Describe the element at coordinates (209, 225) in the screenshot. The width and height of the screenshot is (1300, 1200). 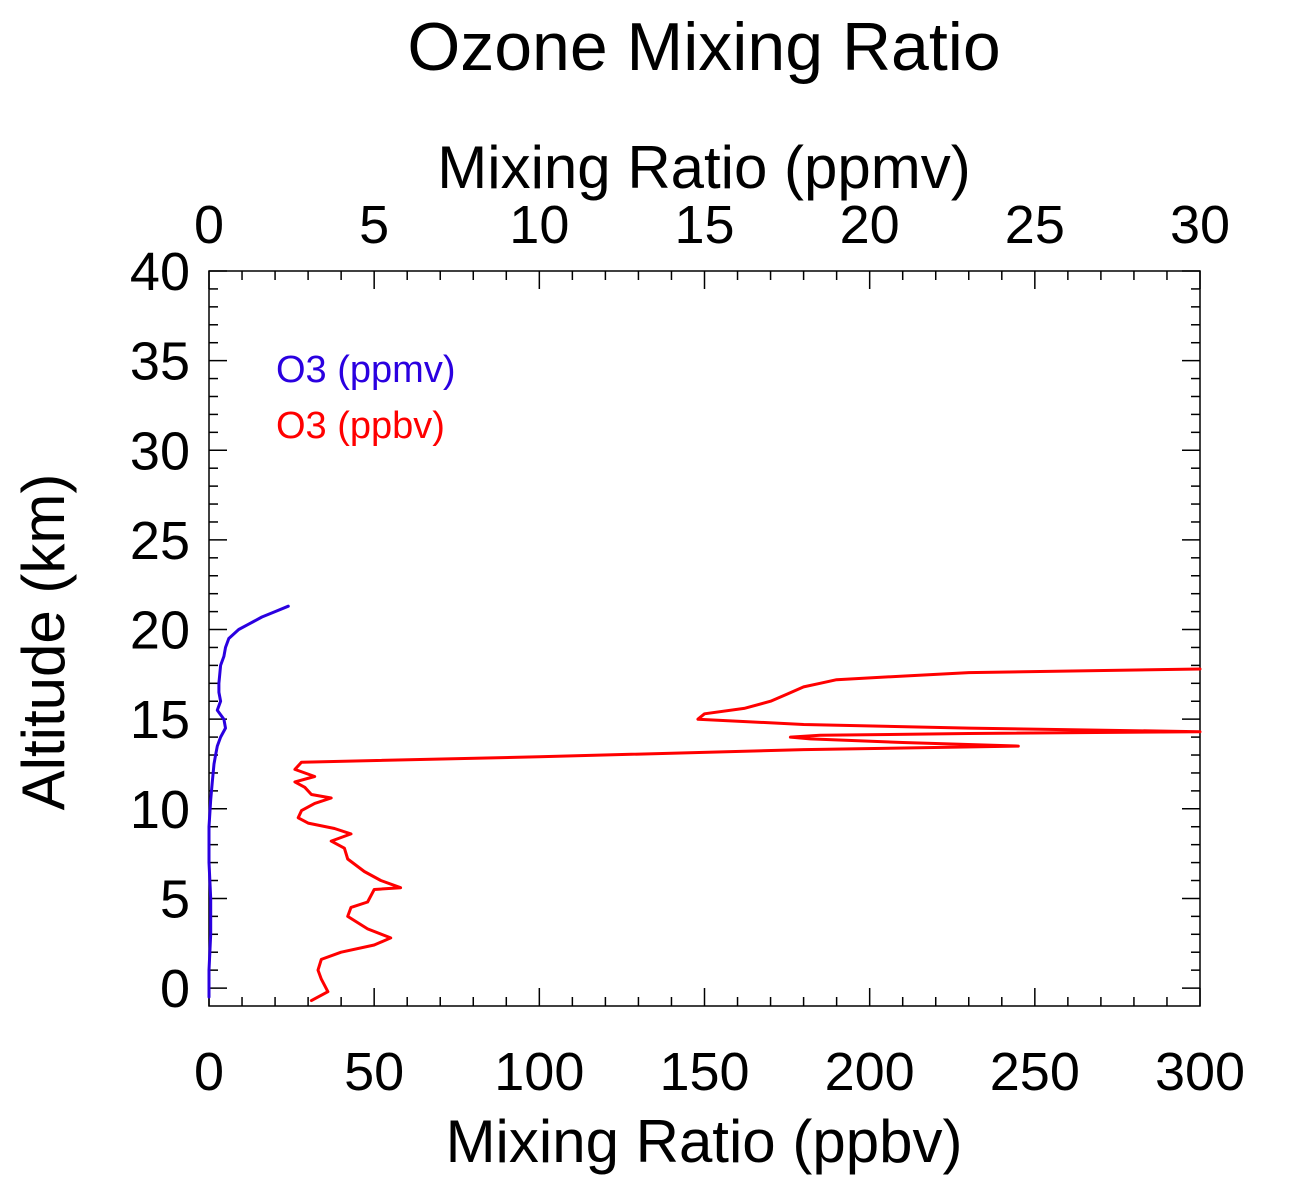
I see `x-top-tick-label: 0` at that location.